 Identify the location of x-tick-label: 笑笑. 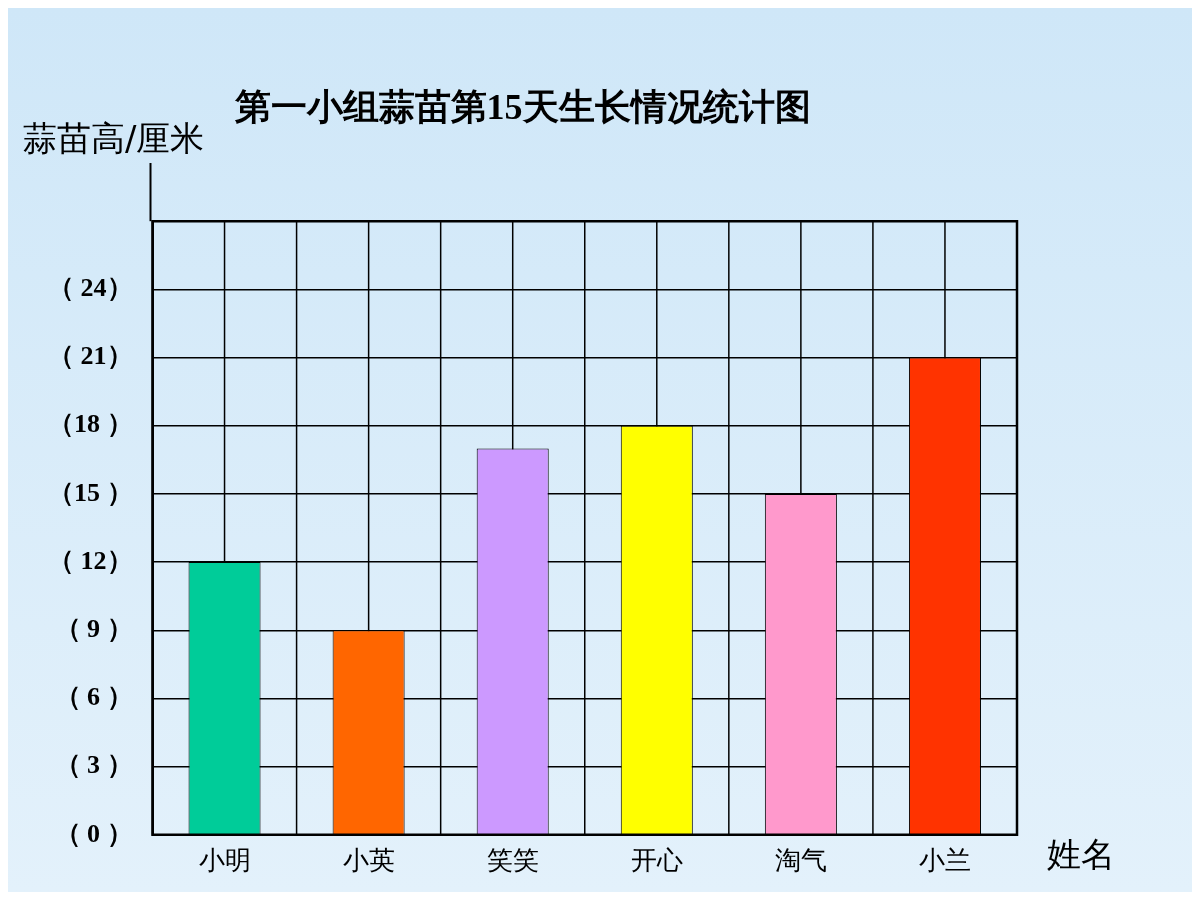
(512, 860).